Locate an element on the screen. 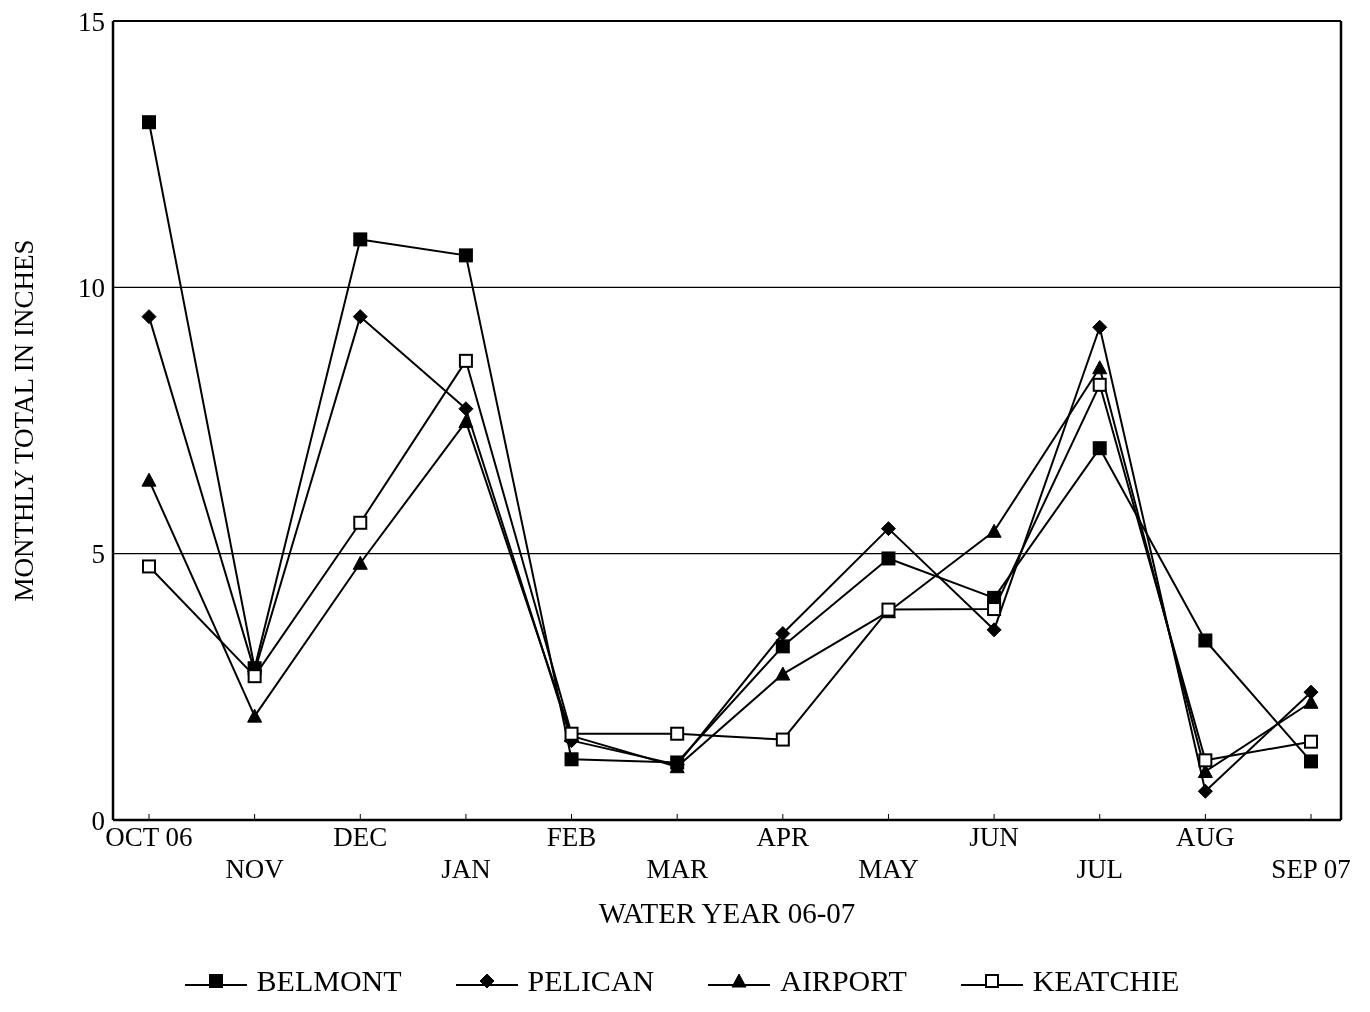 Image resolution: width=1370 pixels, height=1012 pixels. legend-label: KEATCHIE is located at coordinates (1106, 981).